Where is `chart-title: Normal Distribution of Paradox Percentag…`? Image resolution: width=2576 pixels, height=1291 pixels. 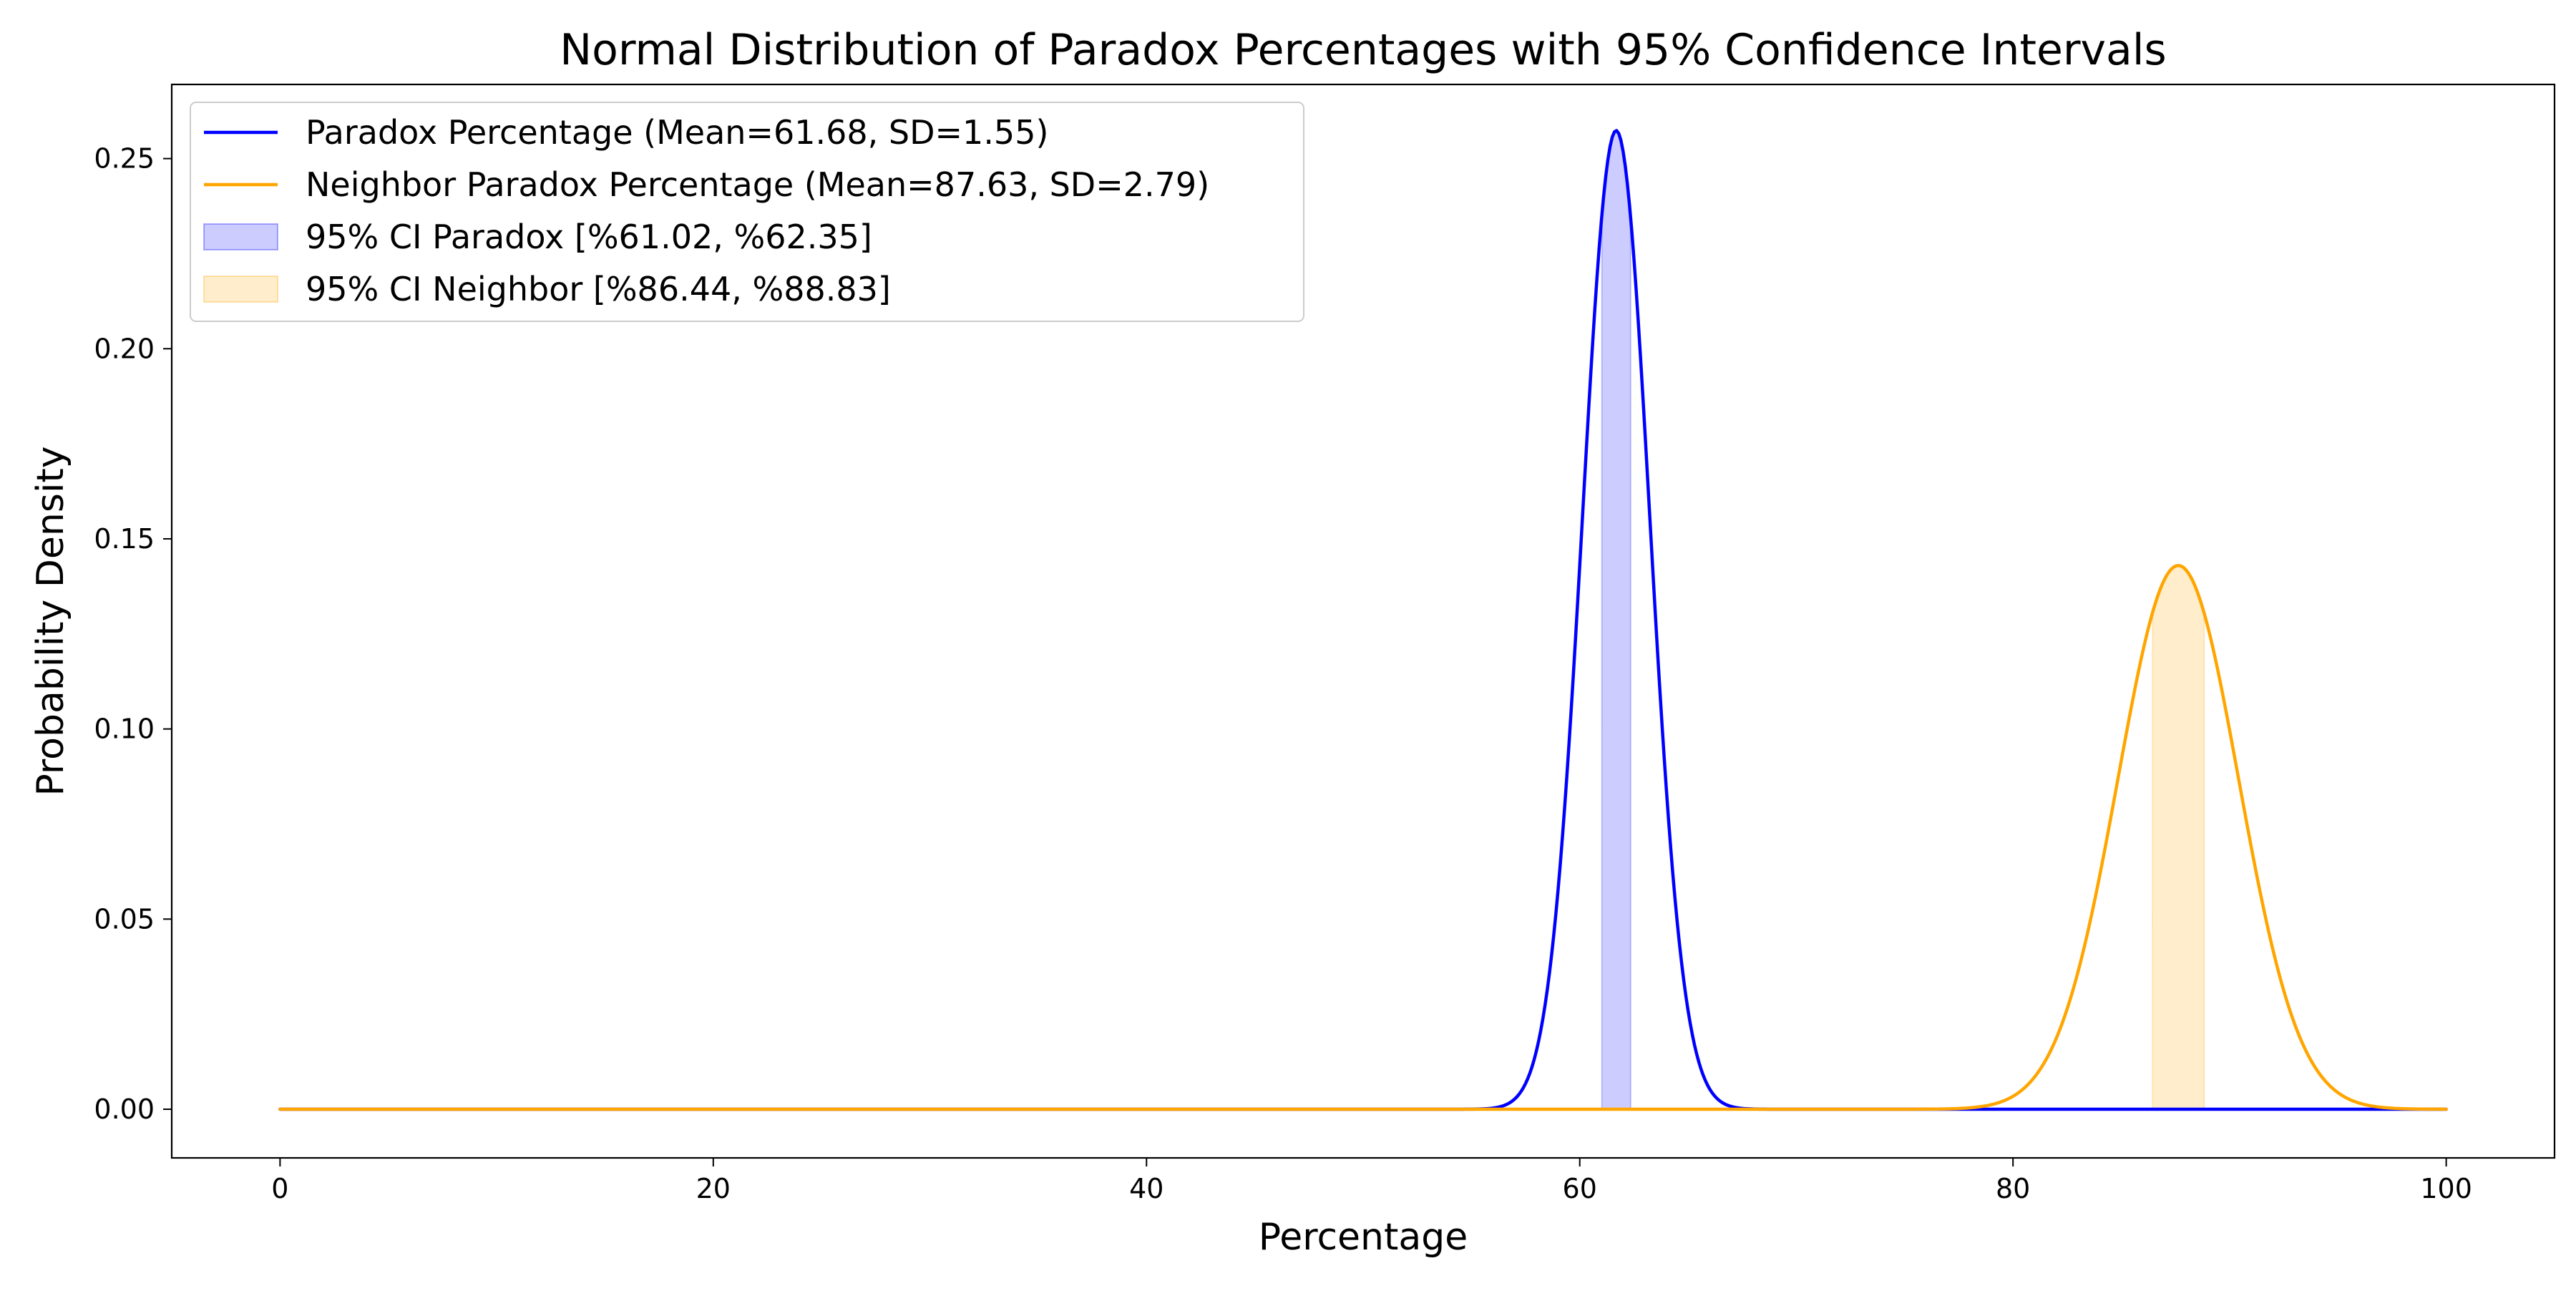 chart-title: Normal Distribution of Paradox Percentag… is located at coordinates (1363, 50).